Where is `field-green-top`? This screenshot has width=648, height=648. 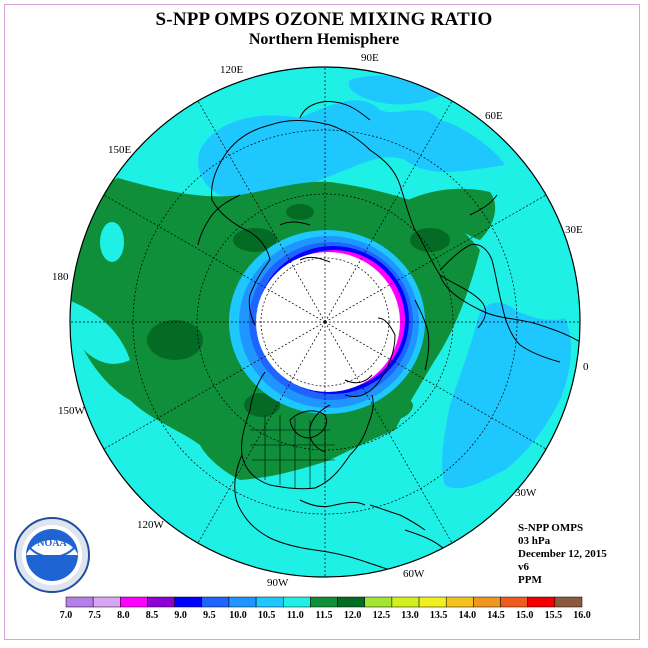
field-green-top is located at coordinates (452, 214).